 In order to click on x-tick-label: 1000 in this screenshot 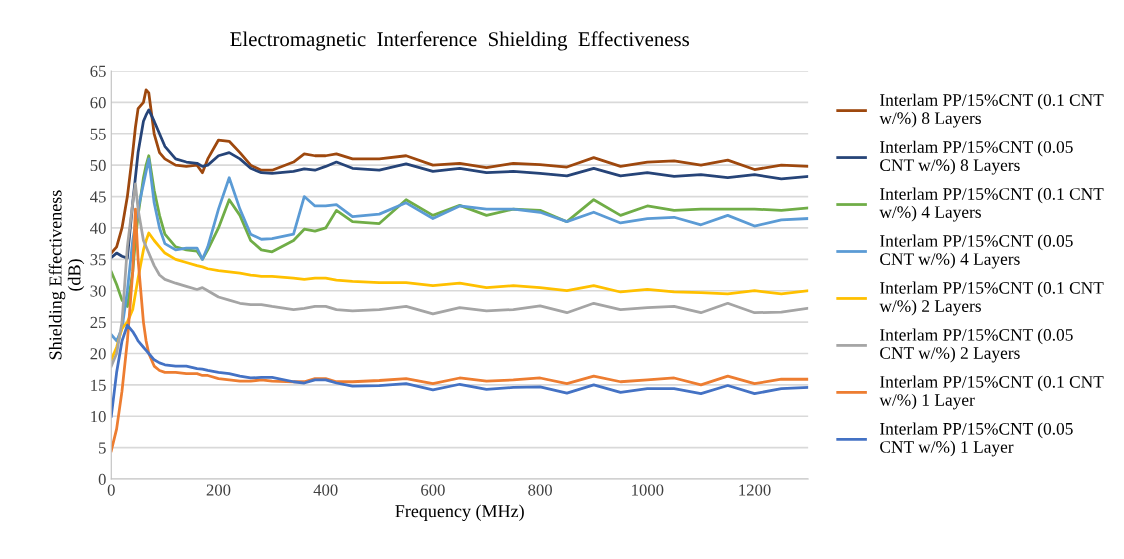, I will do `click(648, 490)`.